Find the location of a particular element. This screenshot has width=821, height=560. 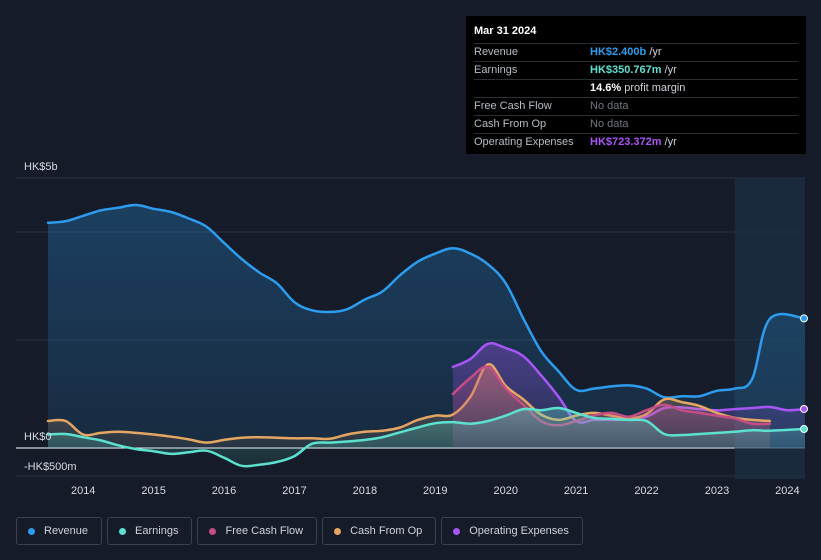

tooltip-value-number: HK$350.767m is located at coordinates (626, 70).